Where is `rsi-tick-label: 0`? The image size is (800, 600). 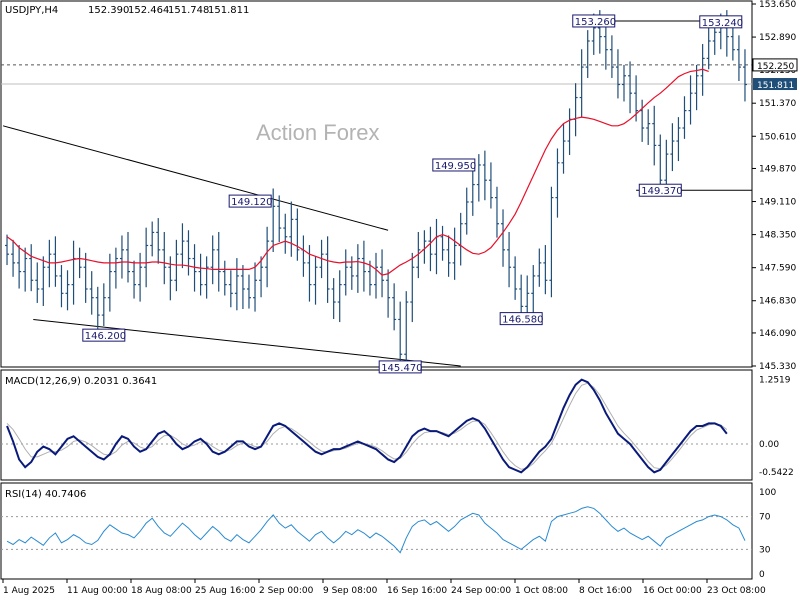 rsi-tick-label: 0 is located at coordinates (762, 575).